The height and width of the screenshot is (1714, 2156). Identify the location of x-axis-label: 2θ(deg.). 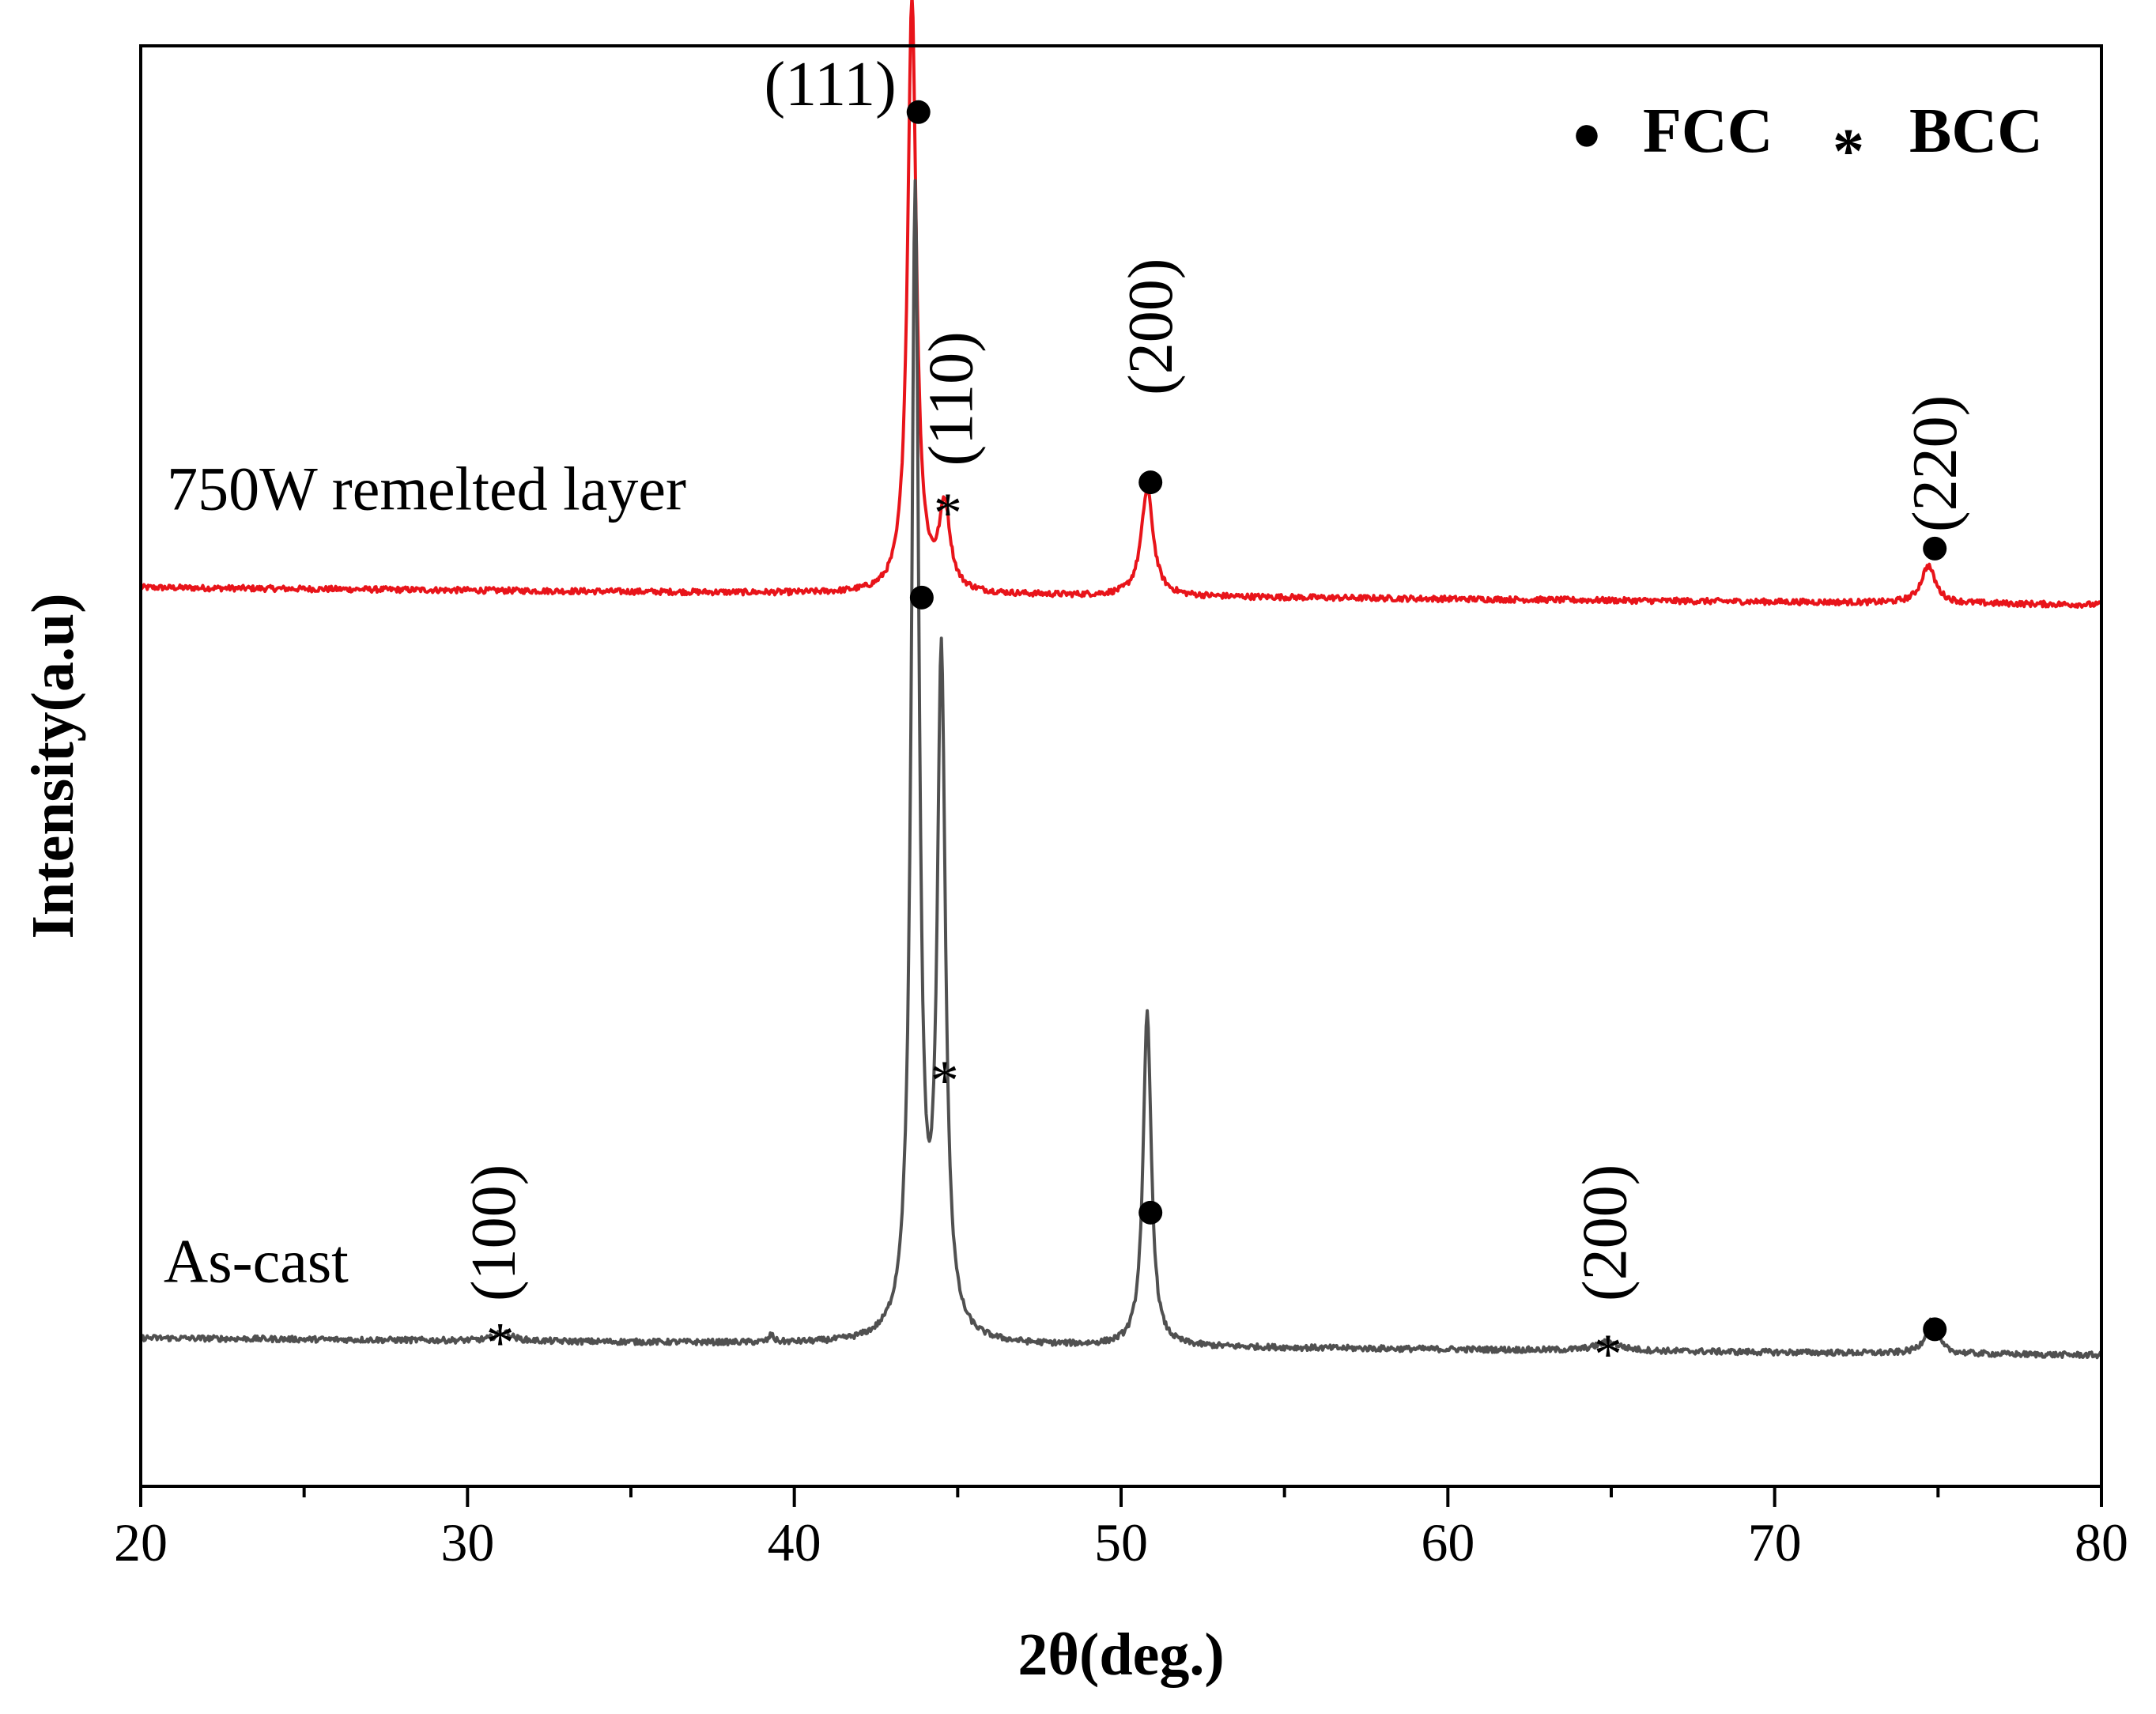
(1121, 1655).